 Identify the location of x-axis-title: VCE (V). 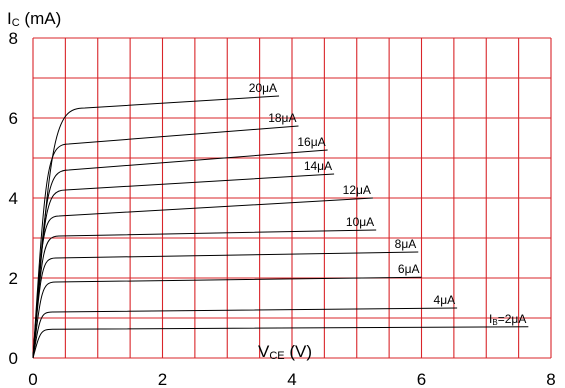
(285, 352).